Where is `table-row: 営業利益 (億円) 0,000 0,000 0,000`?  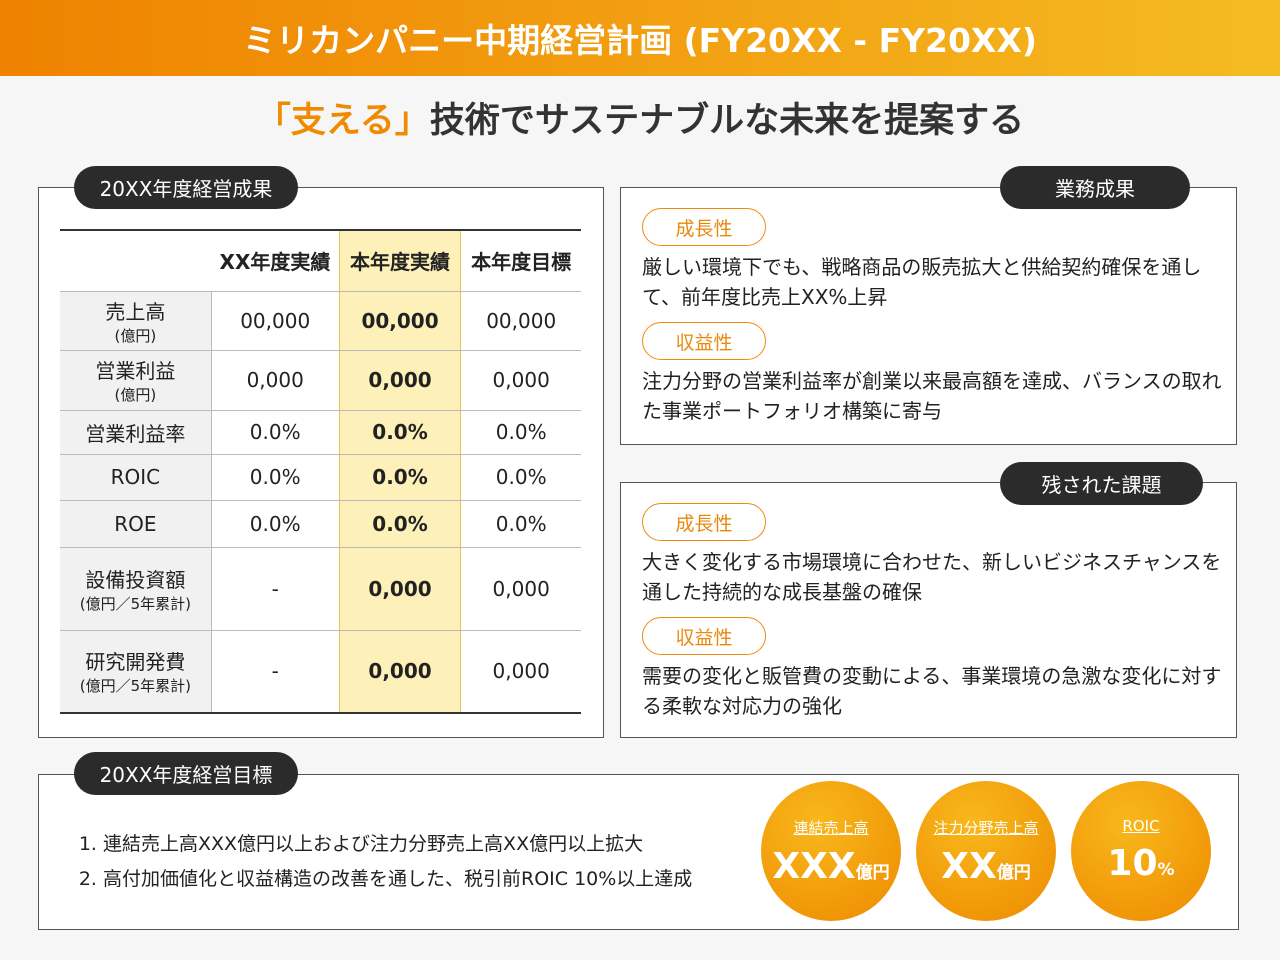
table-row: 営業利益 (億円) 0,000 0,000 0,000 is located at coordinates (320, 380).